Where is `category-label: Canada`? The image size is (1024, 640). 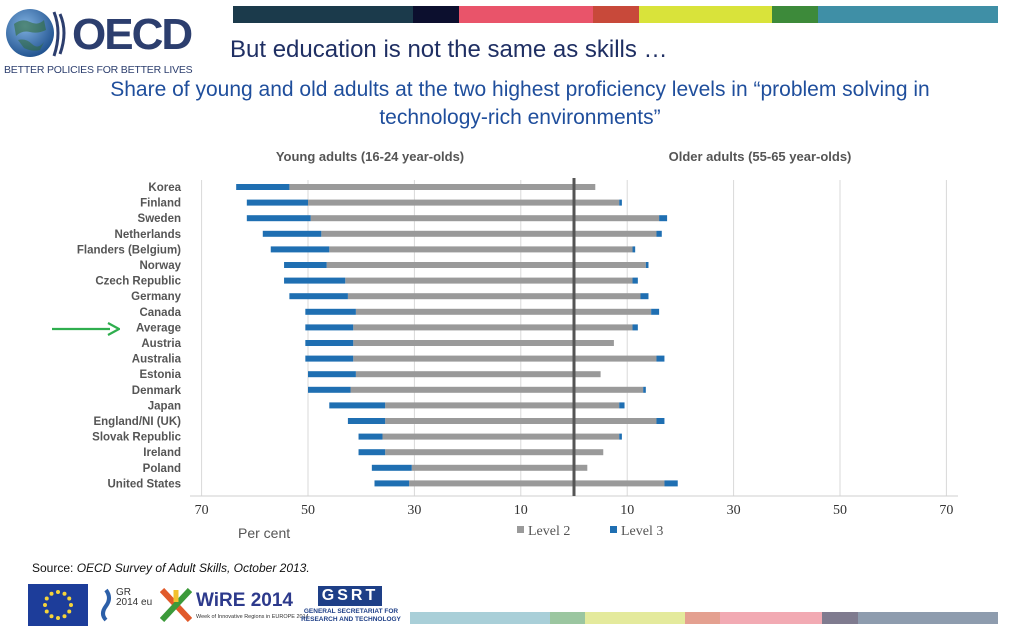
category-label: Canada is located at coordinates (160, 313).